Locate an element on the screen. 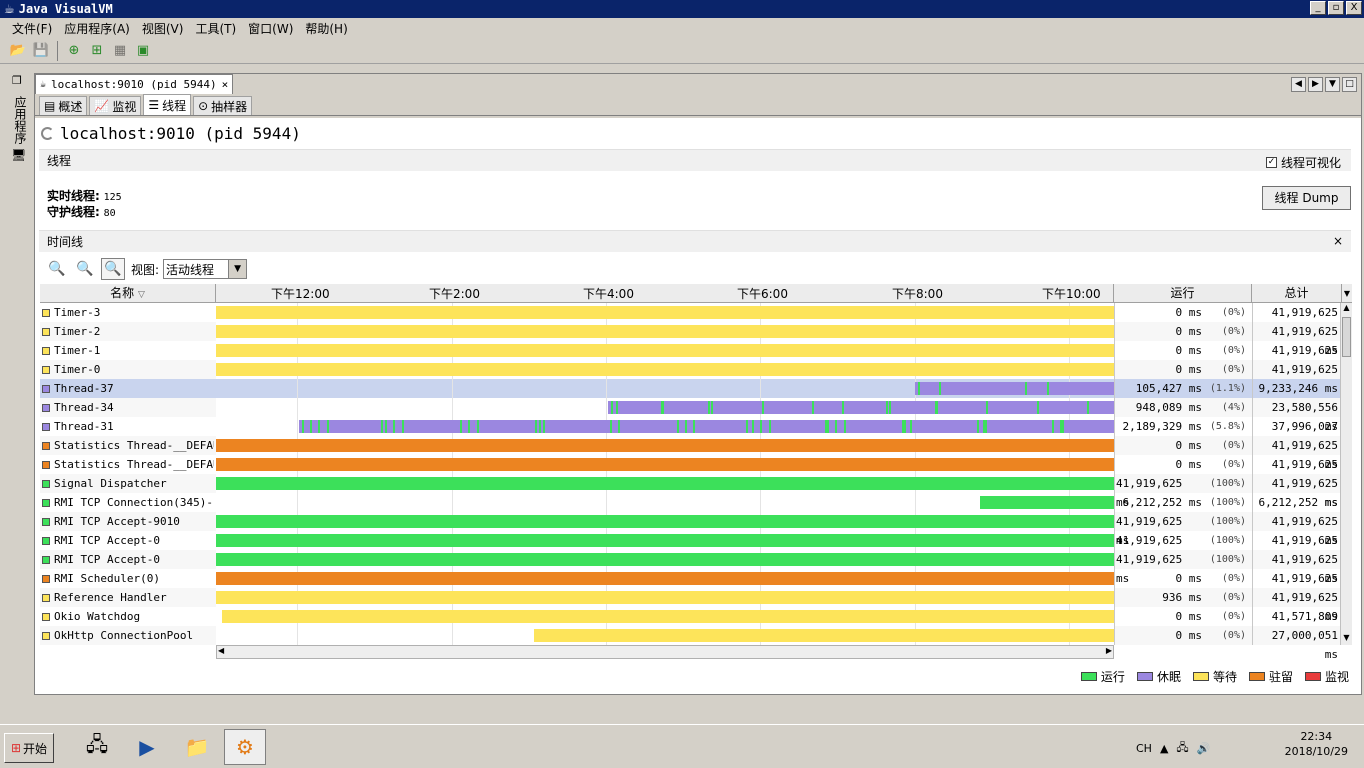 This screenshot has height=768, width=1364. scroll-up-icon: ▲ is located at coordinates (1346, 307).